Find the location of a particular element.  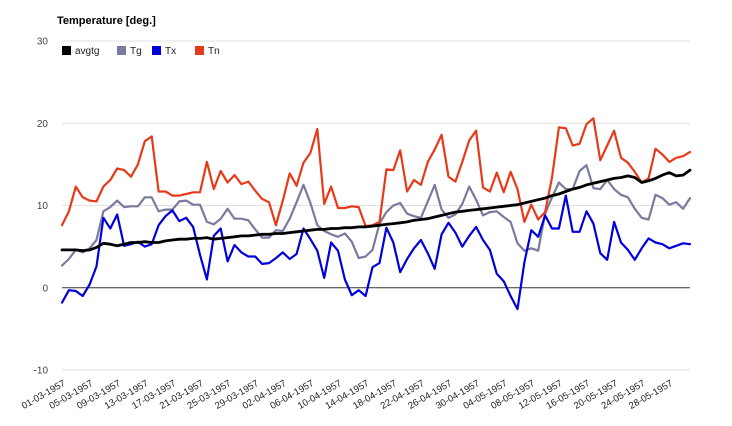

legend-swatch-Tg is located at coordinates (121, 50).